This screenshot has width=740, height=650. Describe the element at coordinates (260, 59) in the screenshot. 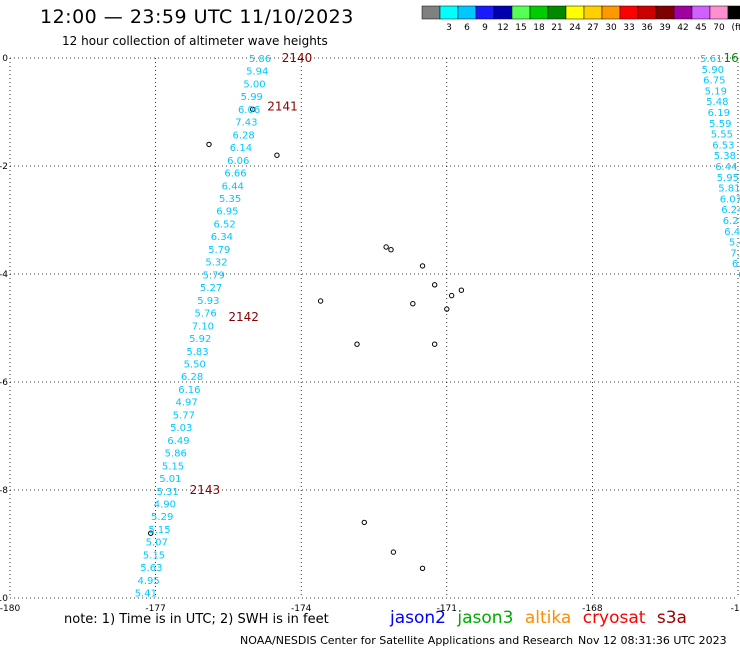

I see `wave-height-label: 5.86` at that location.